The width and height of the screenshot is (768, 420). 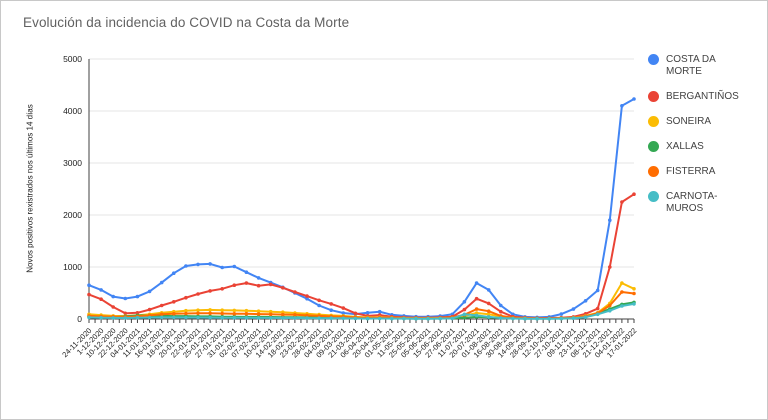 What do you see at coordinates (72, 111) in the screenshot?
I see `svg-text: 4000` at bounding box center [72, 111].